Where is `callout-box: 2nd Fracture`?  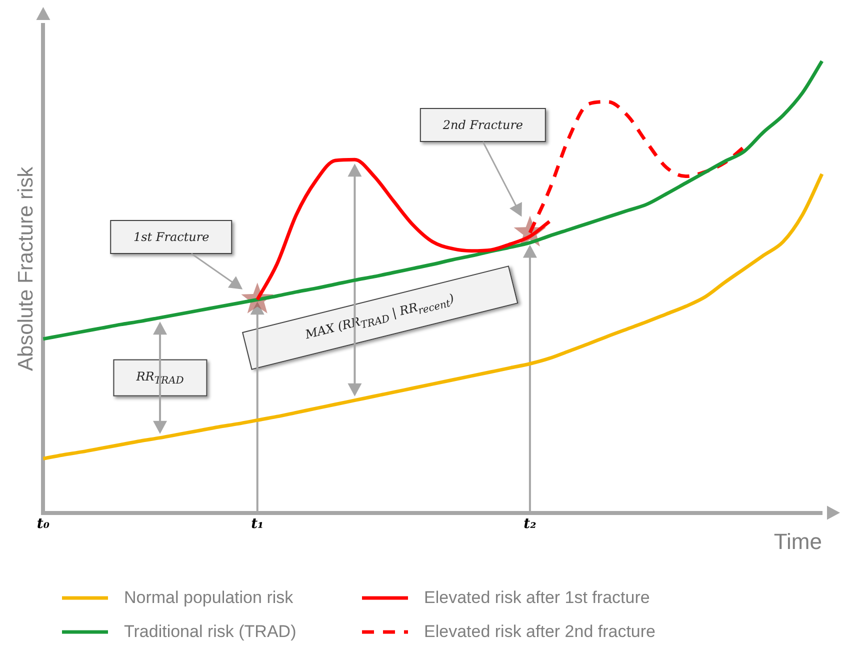 callout-box: 2nd Fracture is located at coordinates (483, 125).